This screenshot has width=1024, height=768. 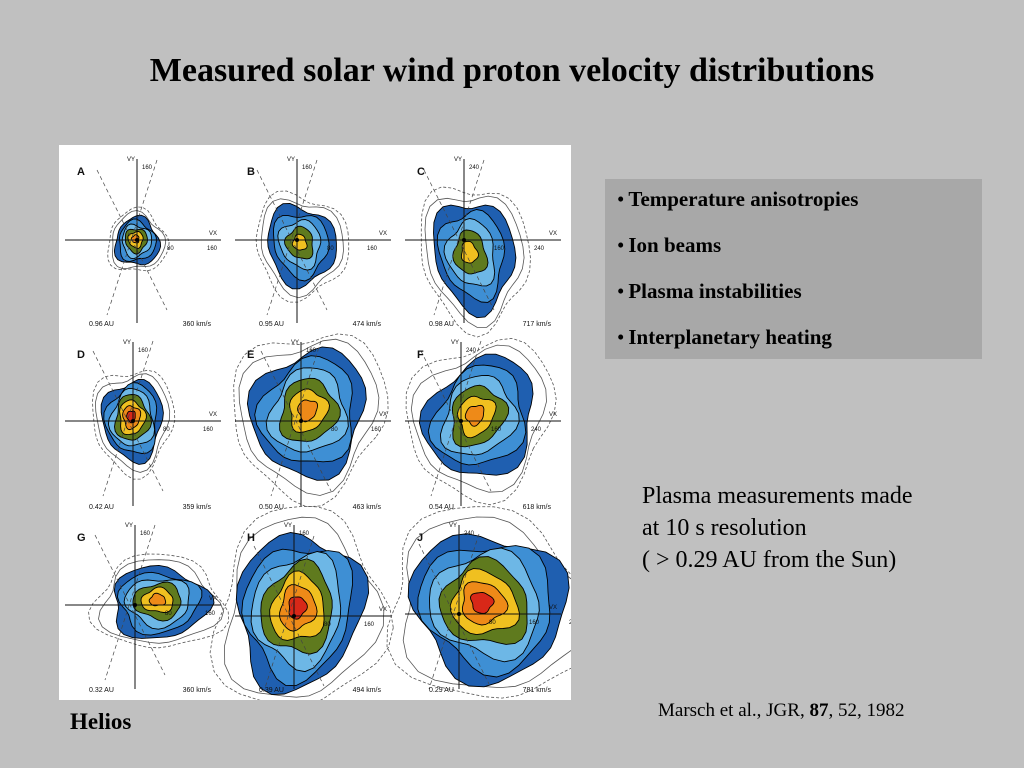 I want to click on panel-speed: 618 km/s, so click(x=537, y=507).